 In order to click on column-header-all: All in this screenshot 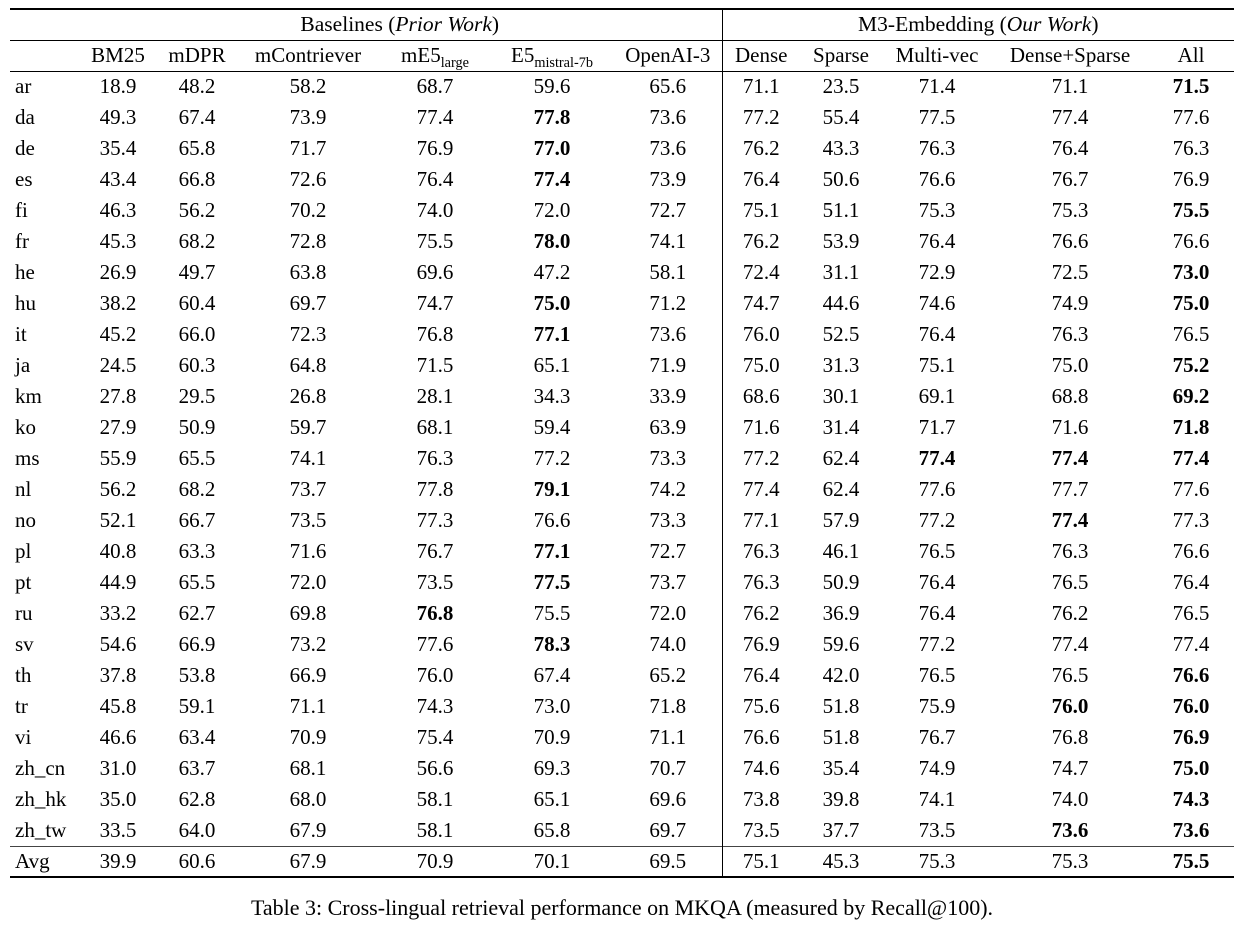, I will do `click(1191, 56)`.